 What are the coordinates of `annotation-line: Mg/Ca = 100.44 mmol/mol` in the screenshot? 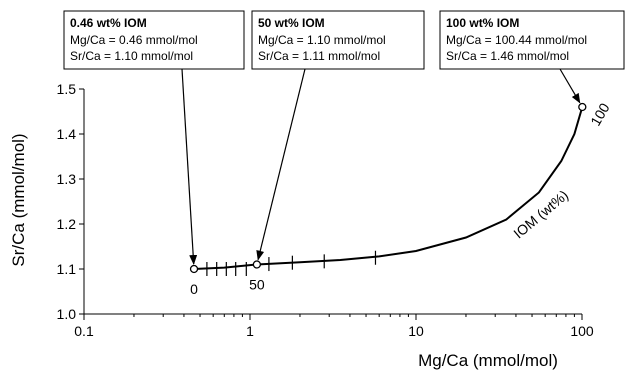 It's located at (516, 40).